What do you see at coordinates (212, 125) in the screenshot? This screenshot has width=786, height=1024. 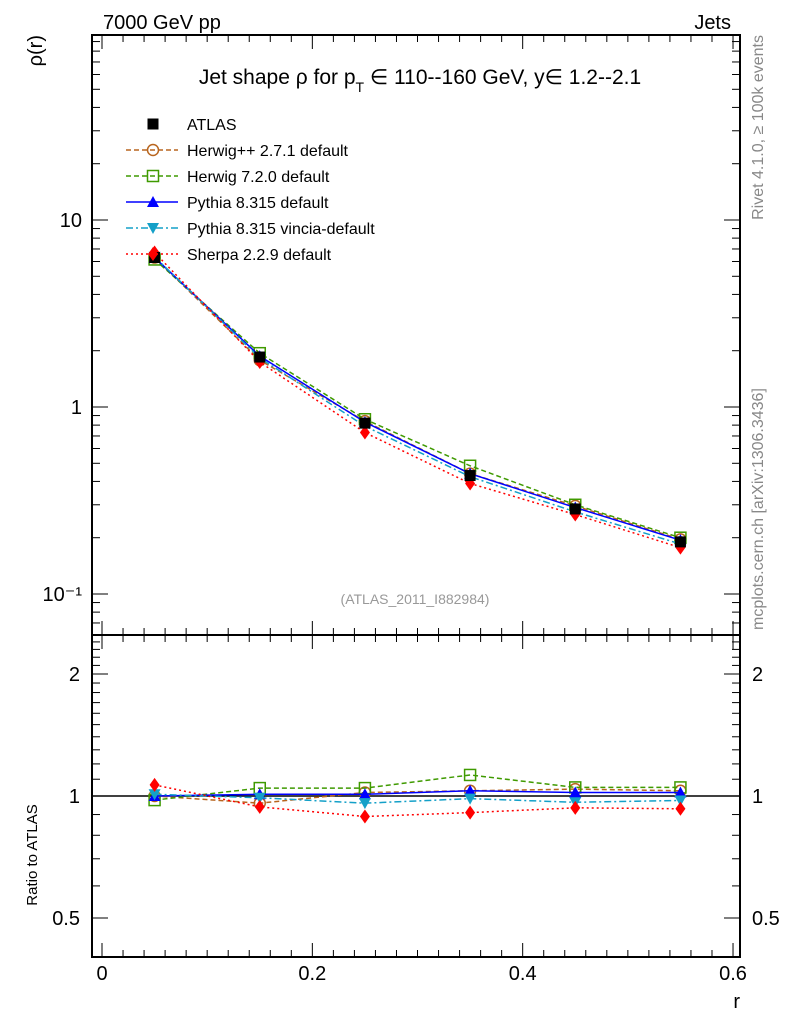 I see `legend-label: ATLAS` at bounding box center [212, 125].